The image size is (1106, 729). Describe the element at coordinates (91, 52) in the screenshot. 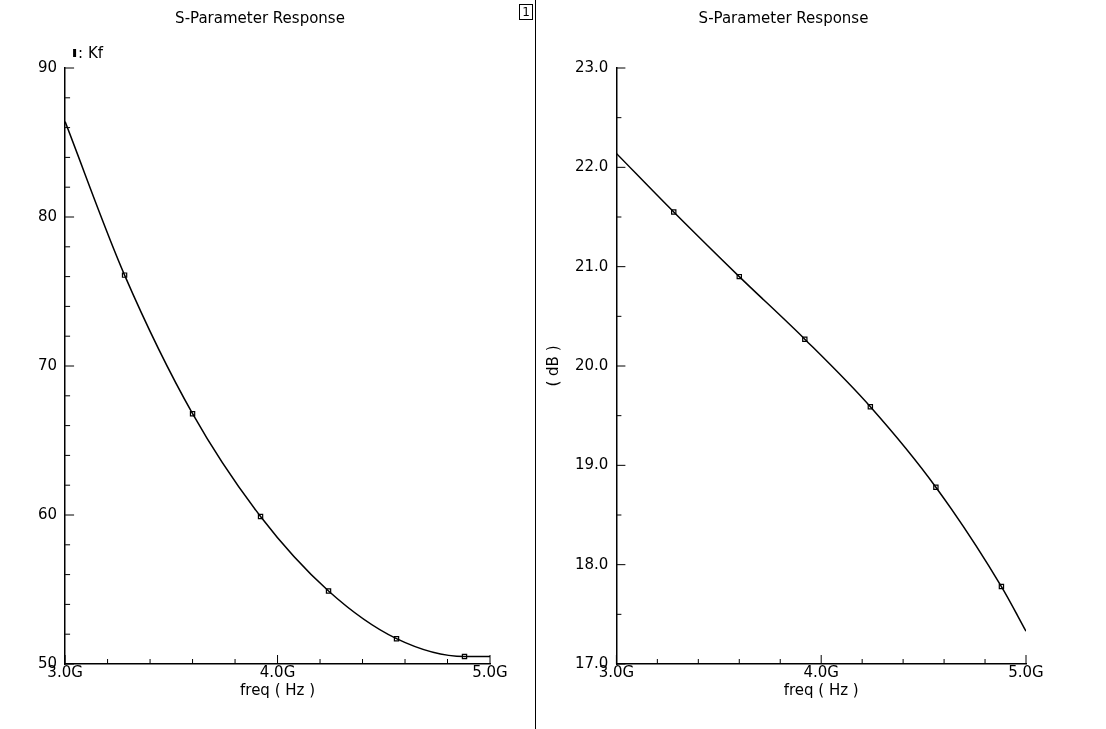

I see `legend-label: : Kf` at that location.